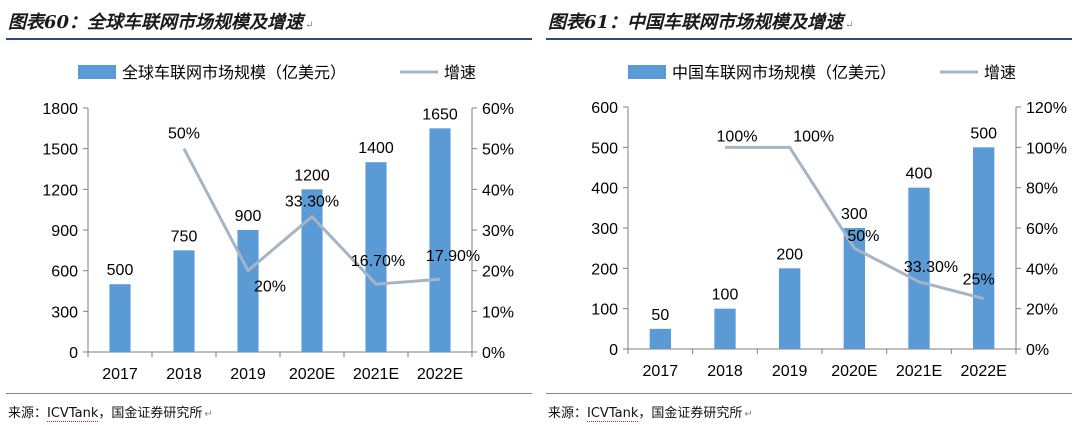  Describe the element at coordinates (1042, 189) in the screenshot. I see `right-tick-label: 80%` at that location.